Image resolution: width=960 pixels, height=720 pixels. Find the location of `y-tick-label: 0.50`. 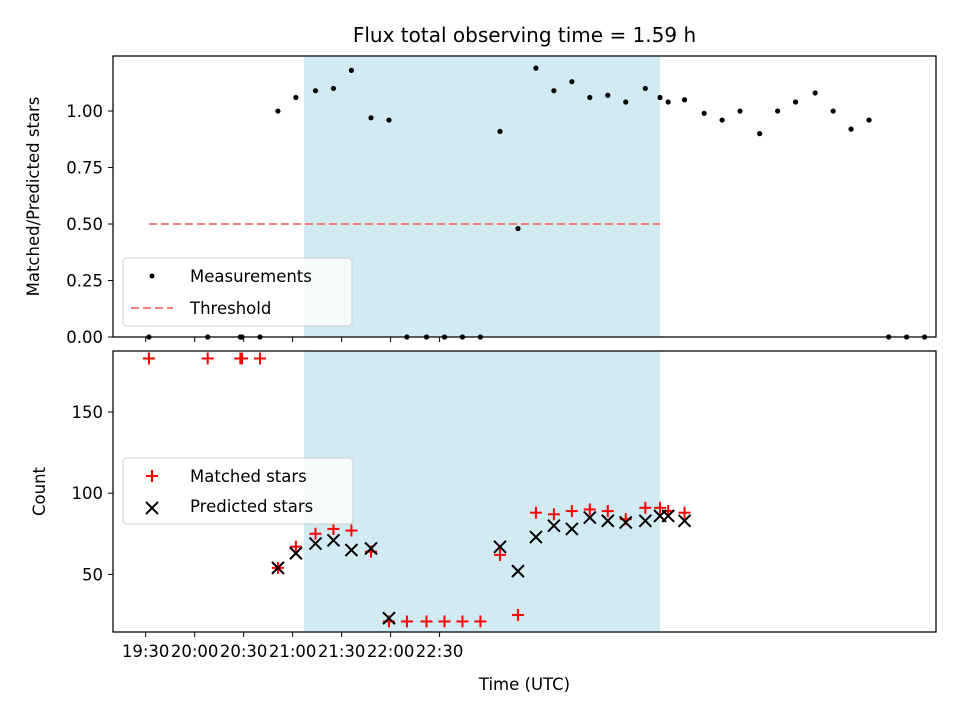

y-tick-label: 0.50 is located at coordinates (84, 224).